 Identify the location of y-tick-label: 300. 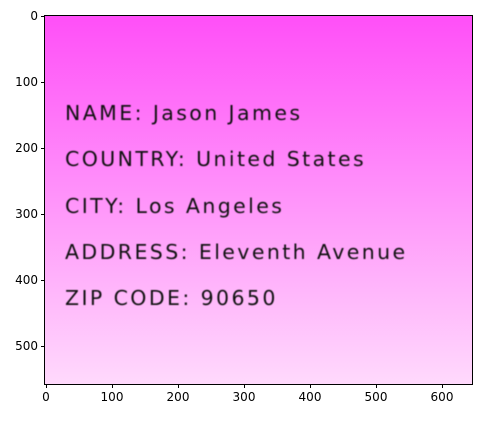
(26, 214).